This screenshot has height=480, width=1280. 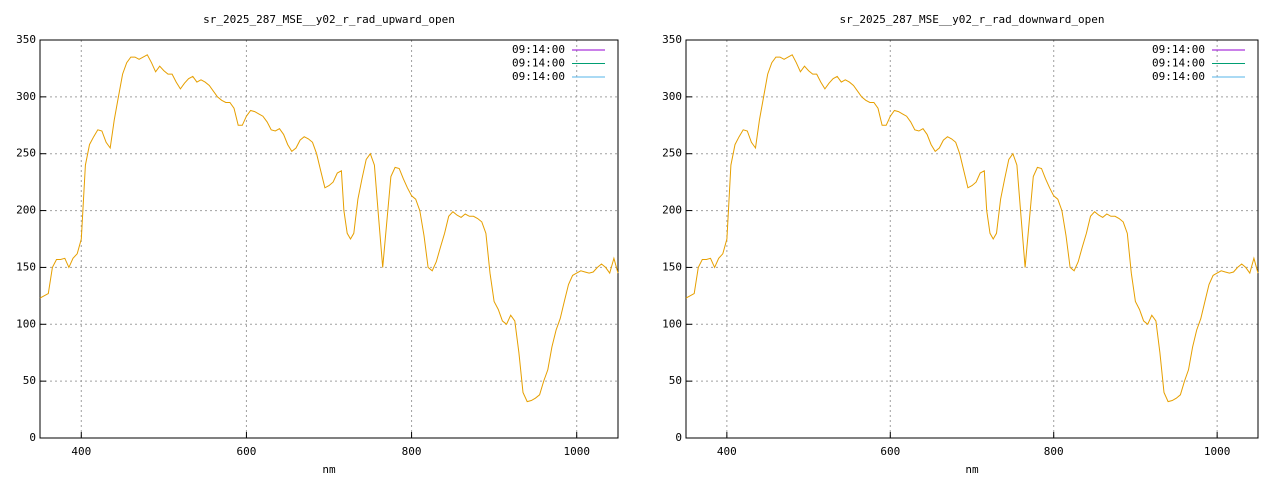 I want to click on chart-title: sr_2025_287_MSE__y02_r_rad_upward_open, so click(x=329, y=19).